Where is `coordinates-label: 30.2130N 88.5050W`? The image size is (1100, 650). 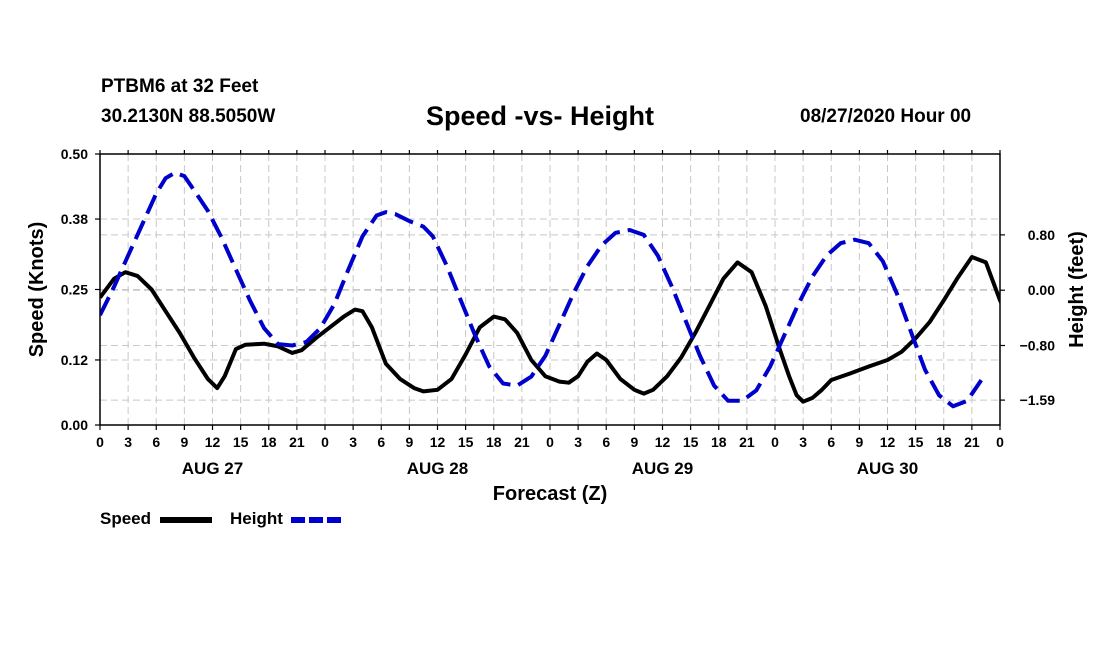
coordinates-label: 30.2130N 88.5050W is located at coordinates (188, 116).